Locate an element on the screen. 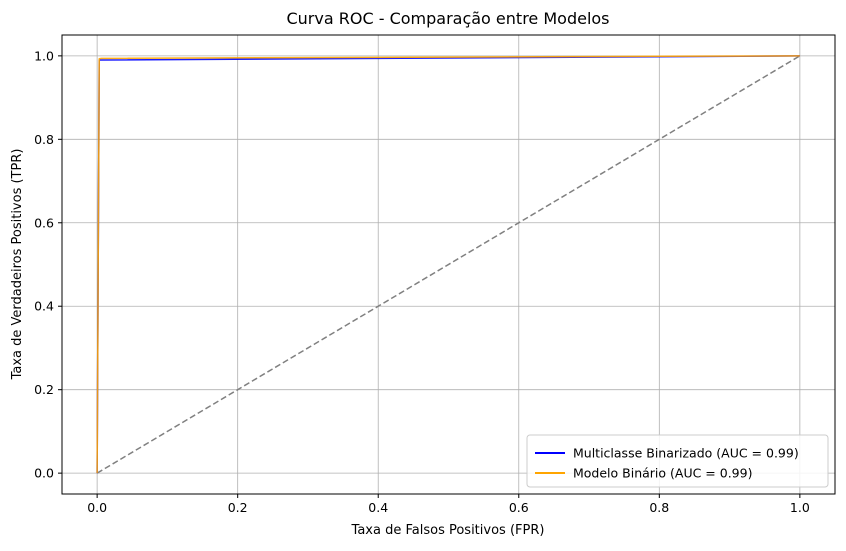 This screenshot has width=846, height=551. y-tick-label-1: 0.2 is located at coordinates (44, 389).